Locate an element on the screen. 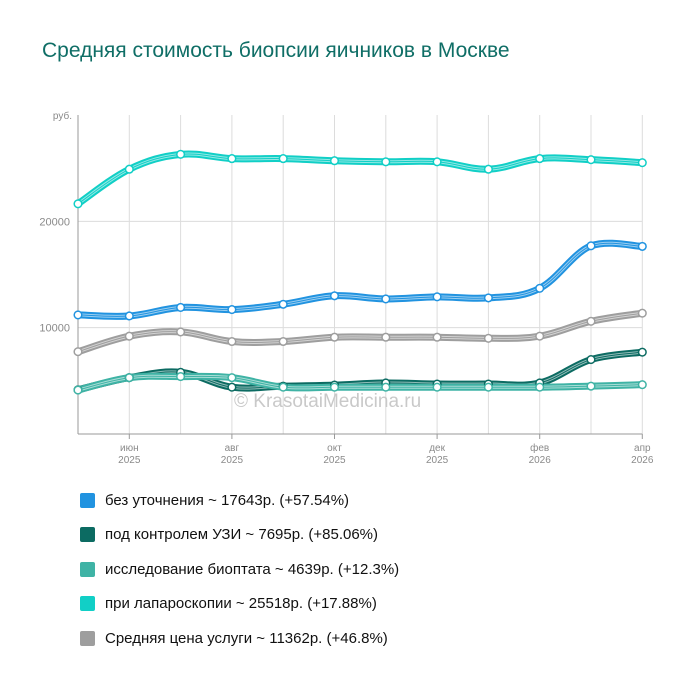 This screenshot has width=700, height=680. legend-label: под контролем УЗИ ~ 7695р. (+85.06%) is located at coordinates (242, 535).